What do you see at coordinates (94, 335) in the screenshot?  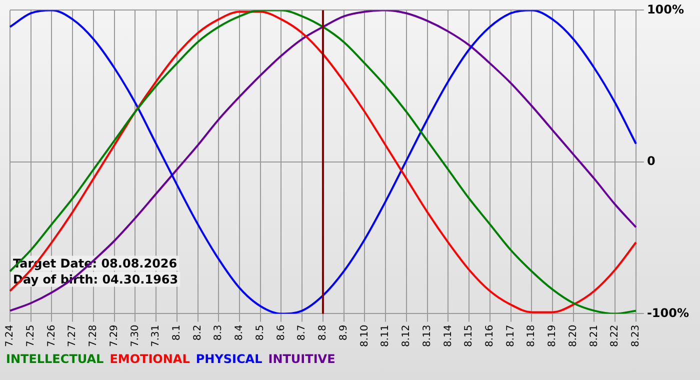 I see `x-tick-label: 7.28` at bounding box center [94, 335].